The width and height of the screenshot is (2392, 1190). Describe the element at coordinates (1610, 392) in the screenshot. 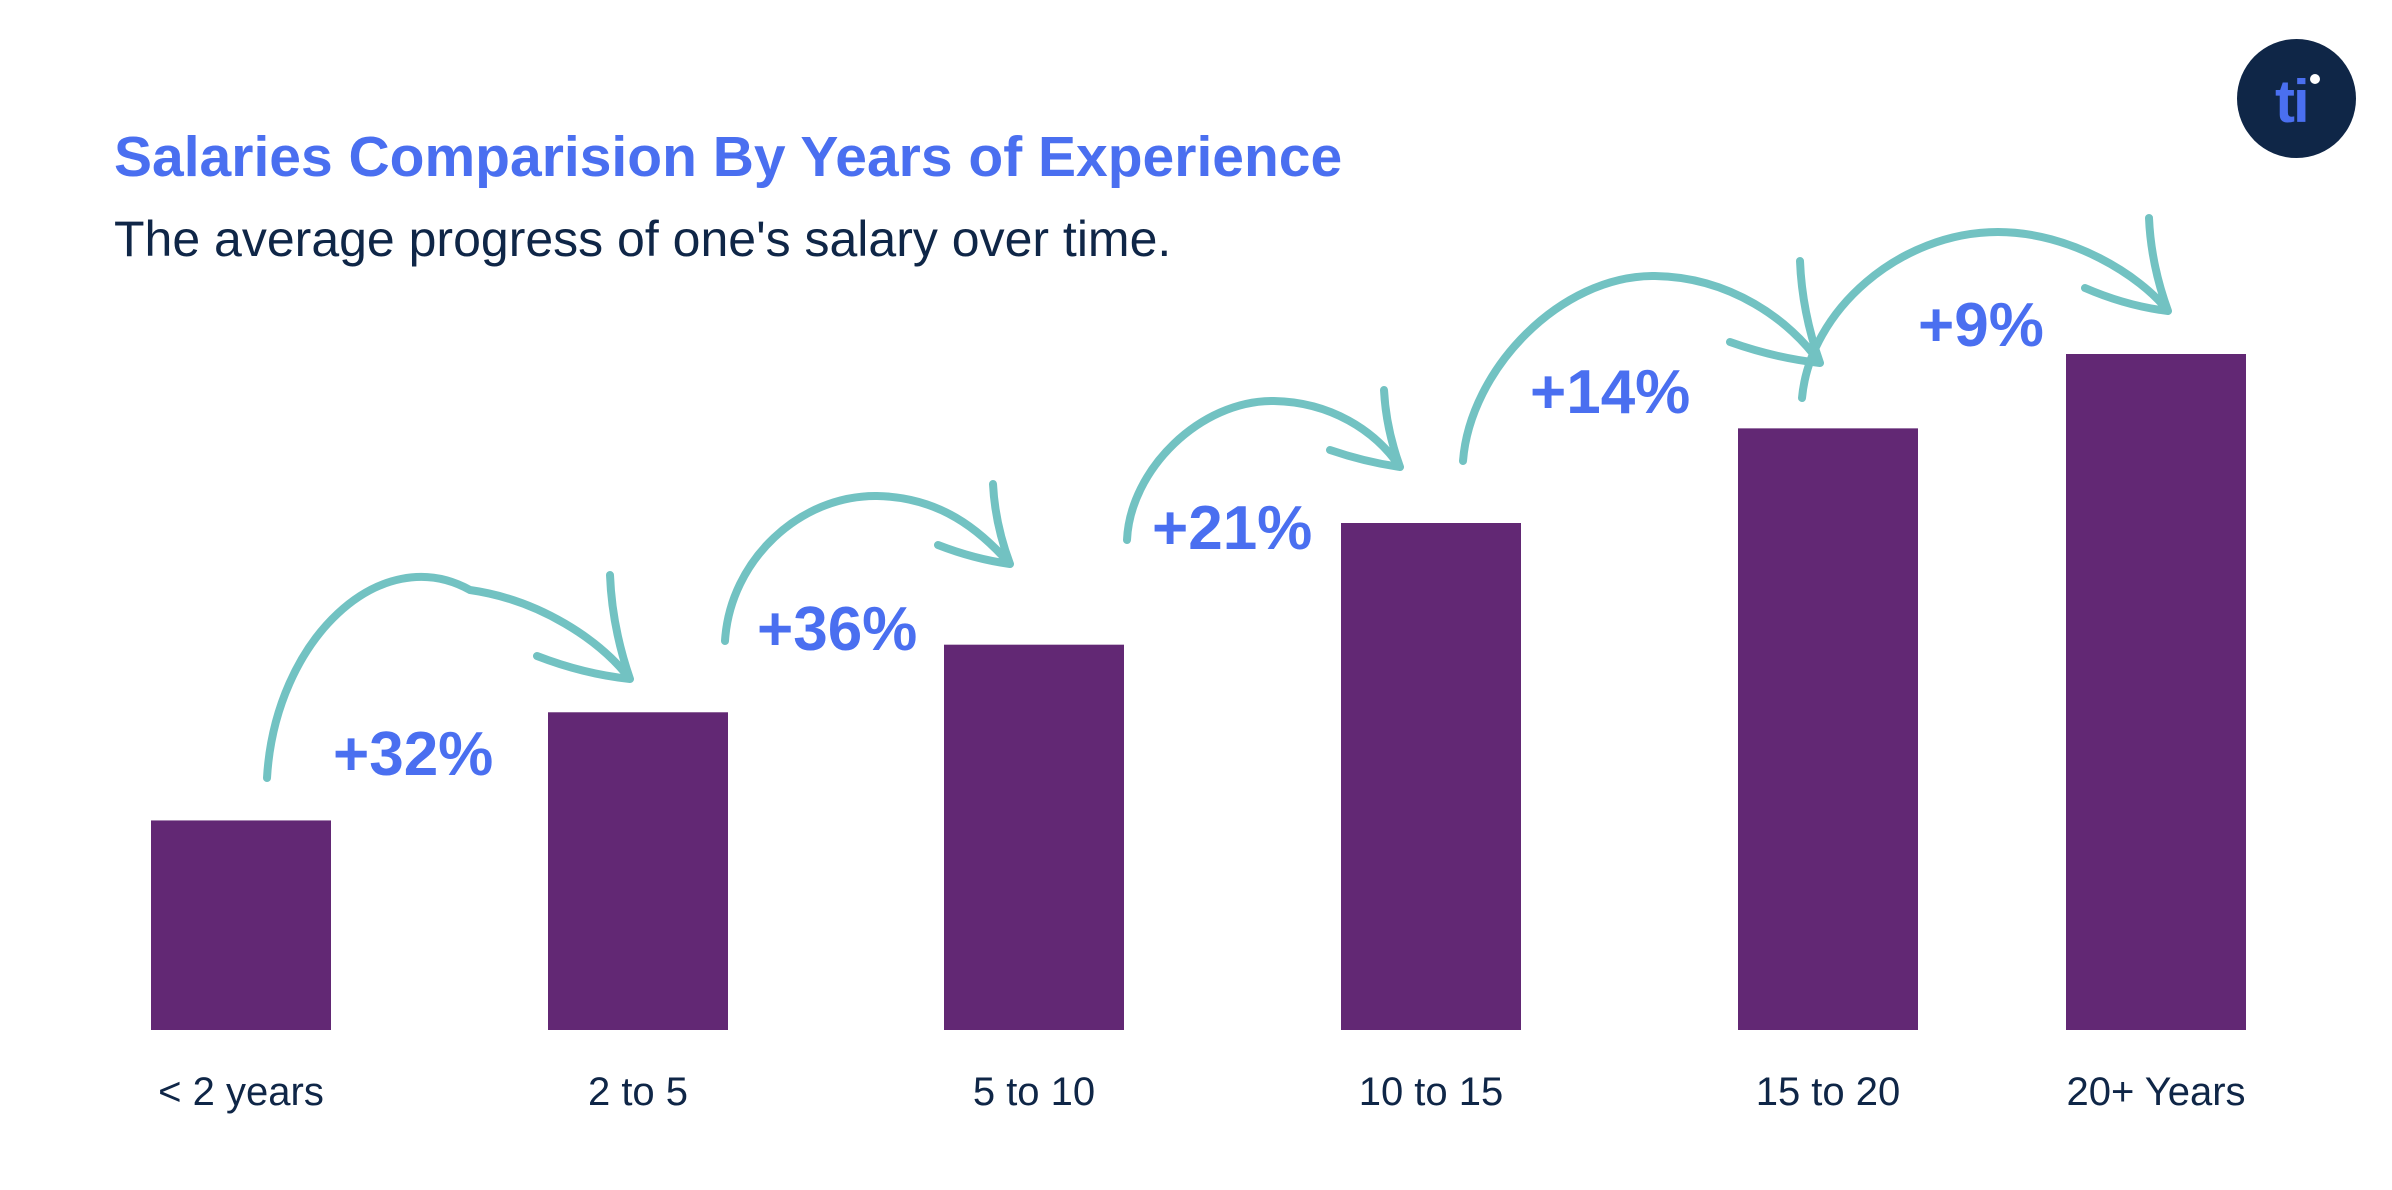

I see `percent-increase-label: +14%` at that location.